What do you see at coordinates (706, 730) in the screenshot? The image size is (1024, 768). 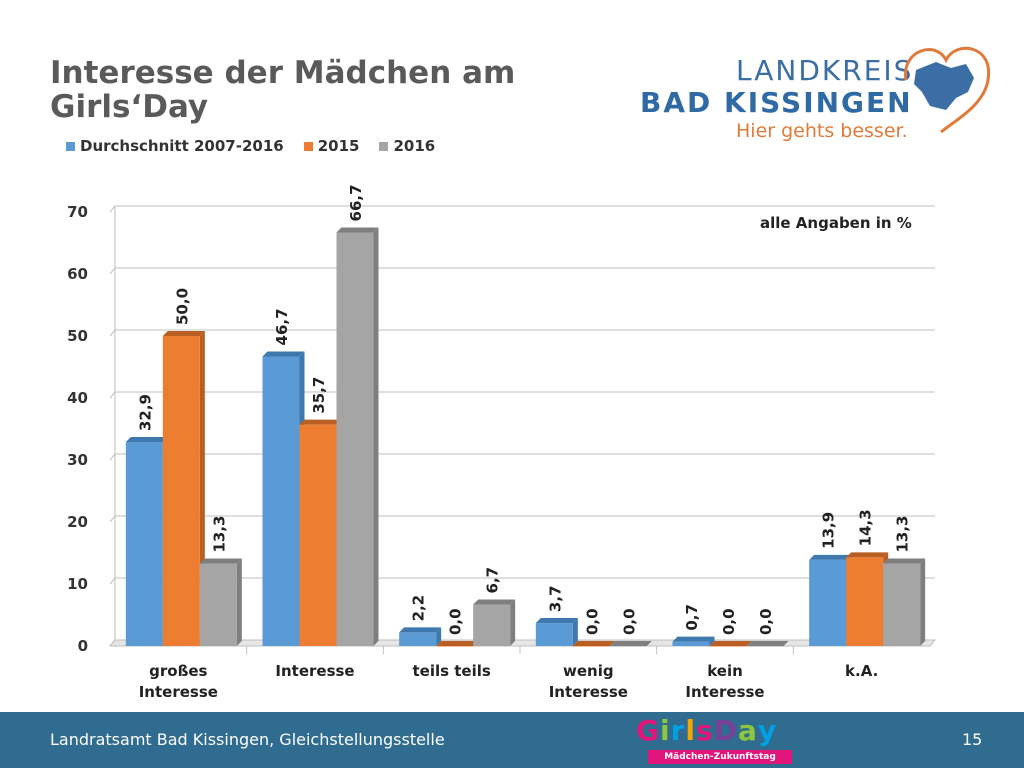 I see `girlsday-word-text: GirlsDay` at bounding box center [706, 730].